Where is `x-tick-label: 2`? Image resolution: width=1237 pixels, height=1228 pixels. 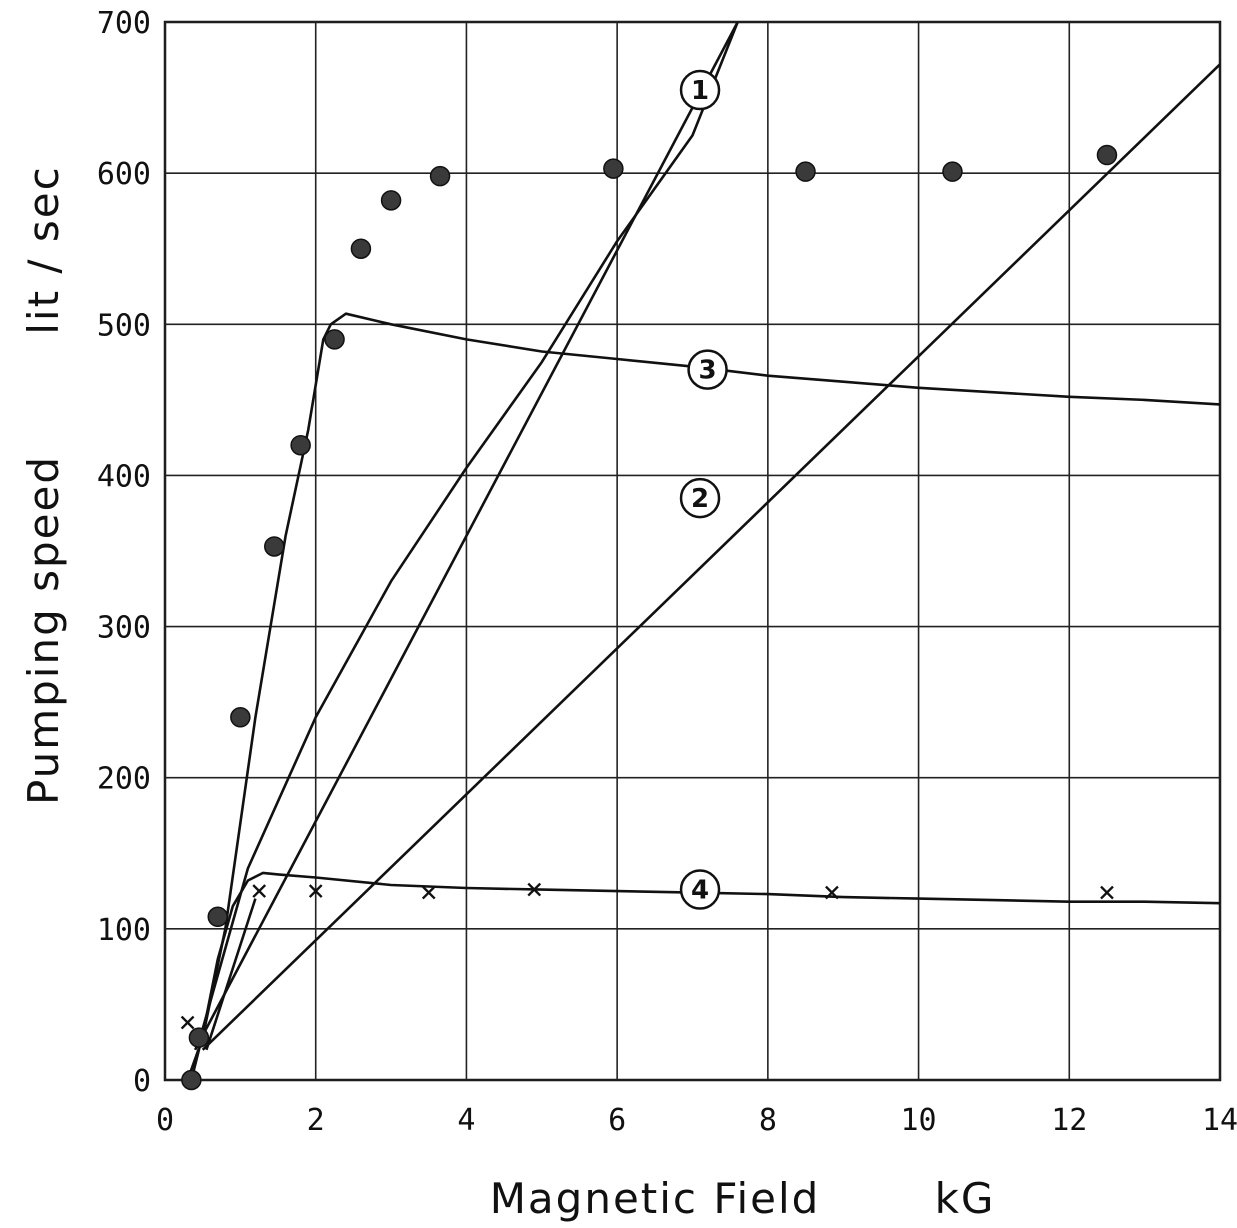 x-tick-label: 2 is located at coordinates (316, 1120).